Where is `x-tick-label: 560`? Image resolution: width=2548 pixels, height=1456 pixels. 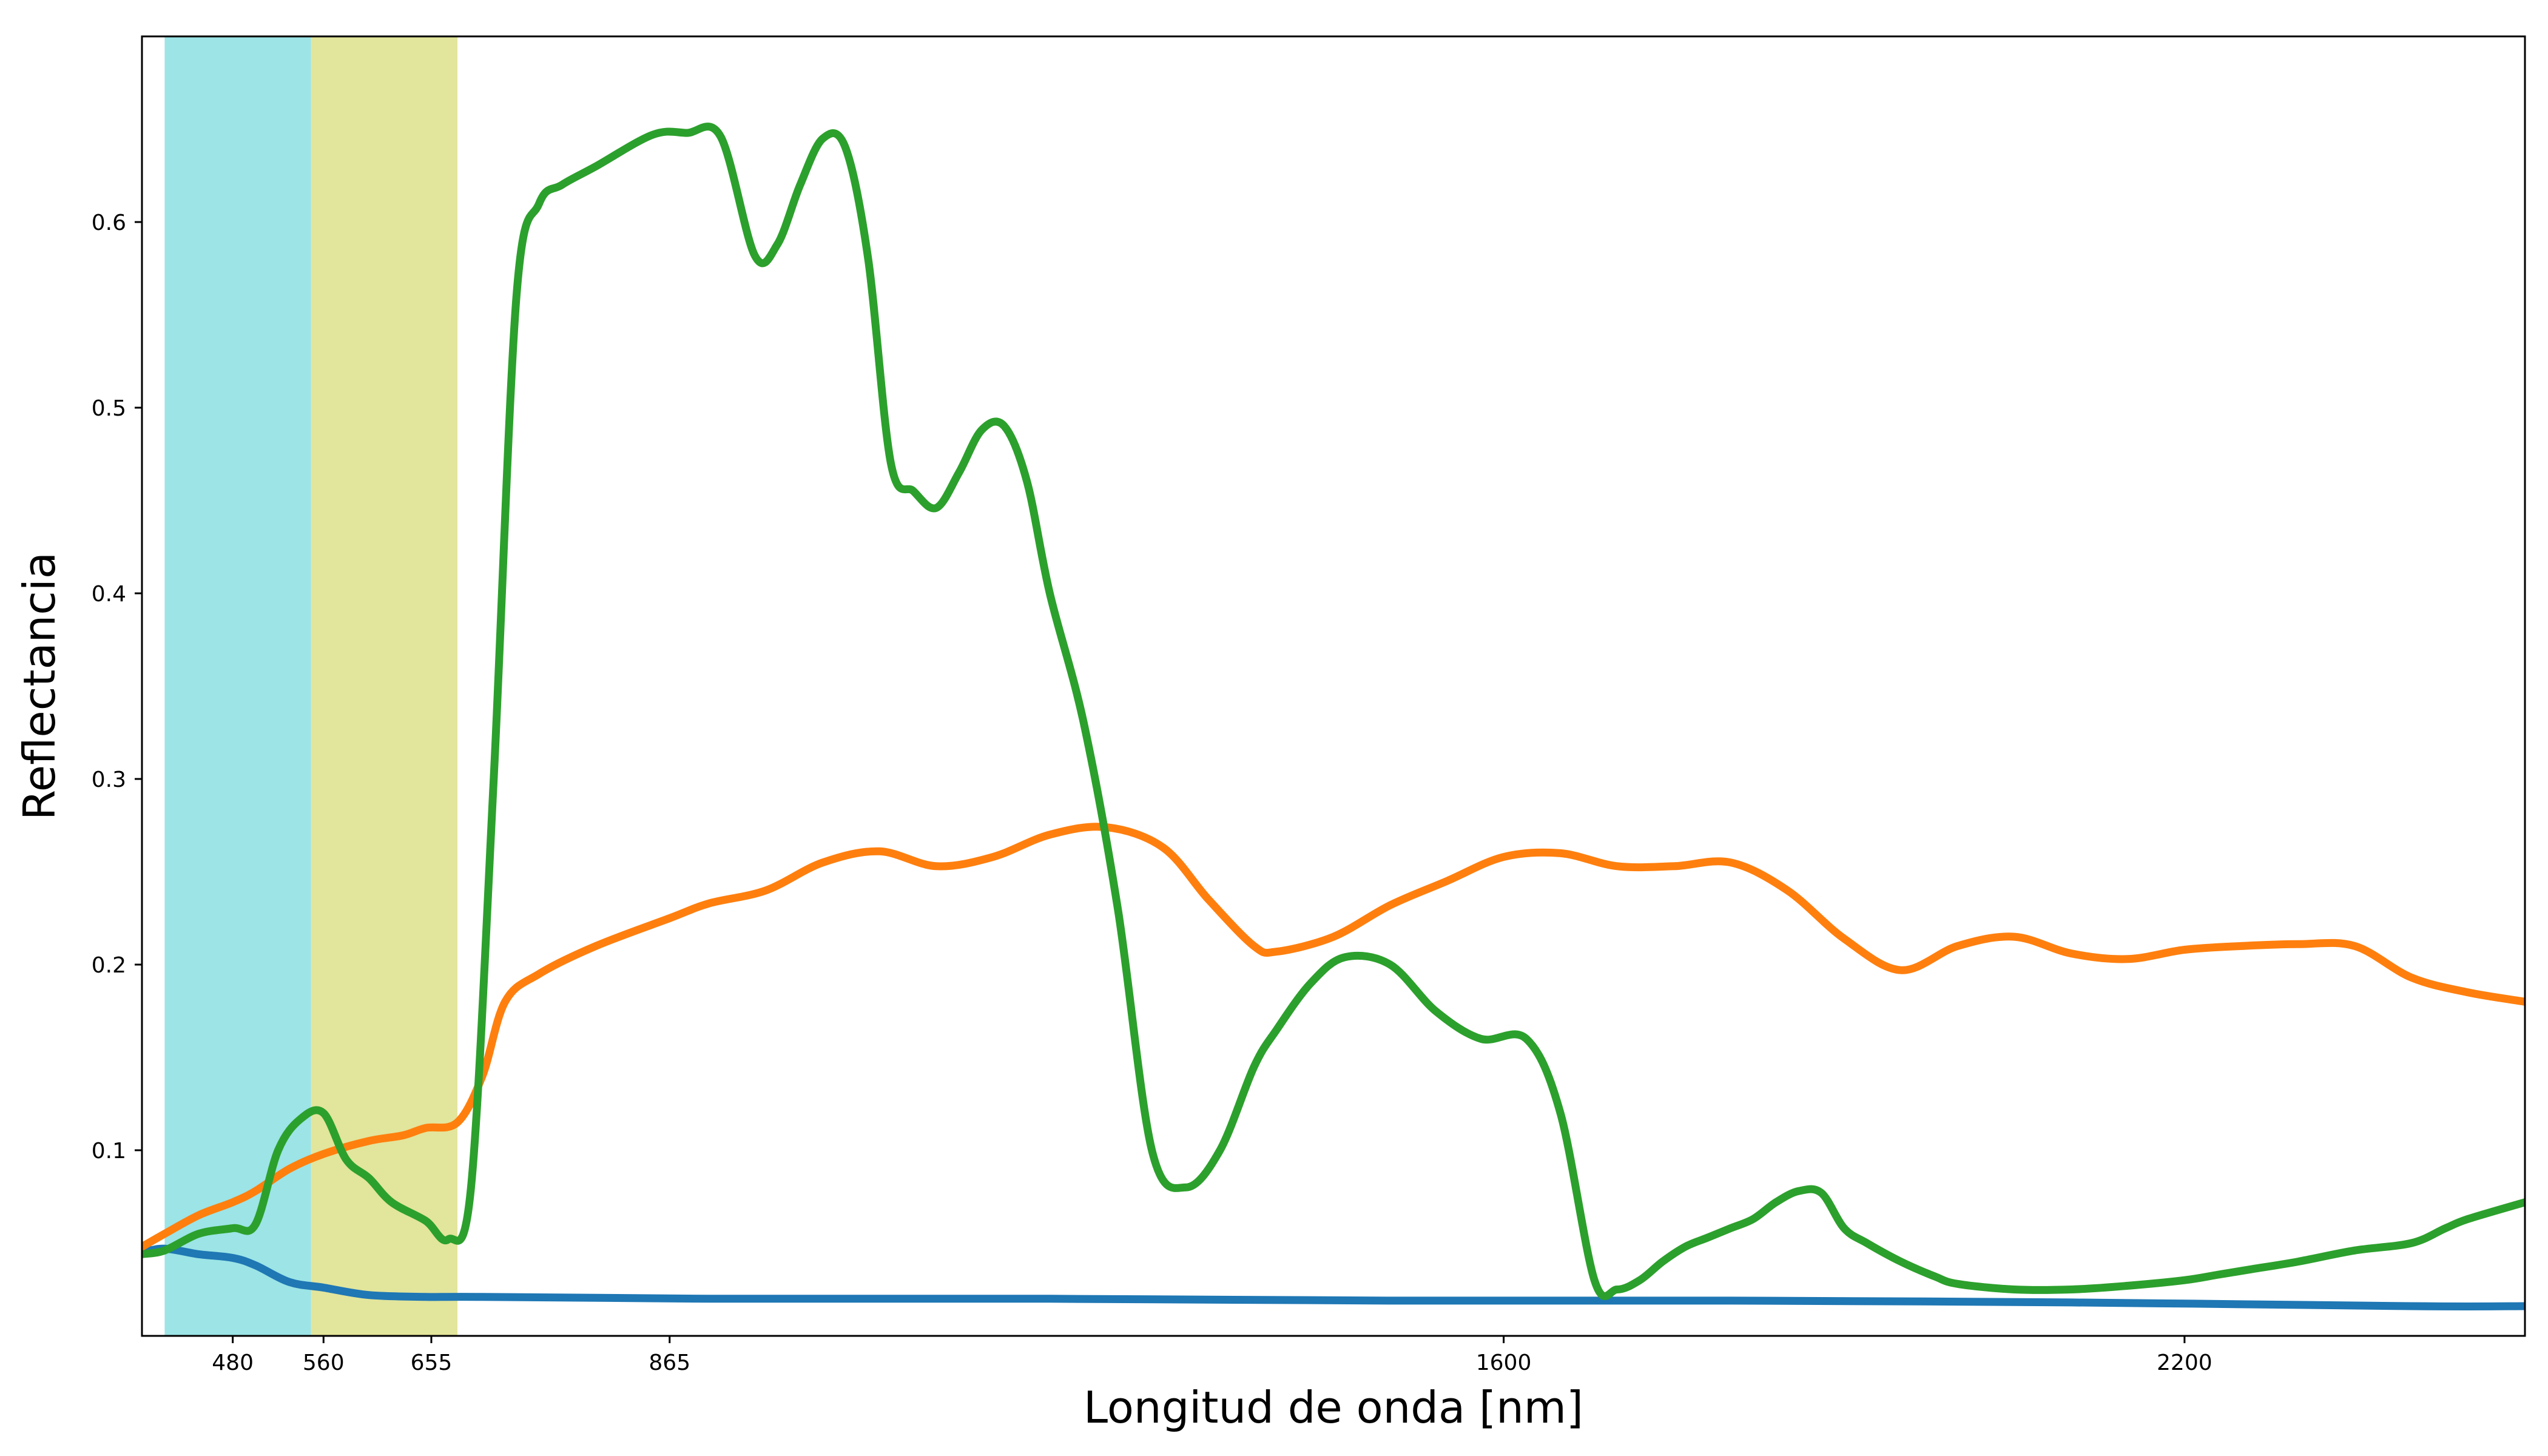
x-tick-label: 560 is located at coordinates (324, 1362).